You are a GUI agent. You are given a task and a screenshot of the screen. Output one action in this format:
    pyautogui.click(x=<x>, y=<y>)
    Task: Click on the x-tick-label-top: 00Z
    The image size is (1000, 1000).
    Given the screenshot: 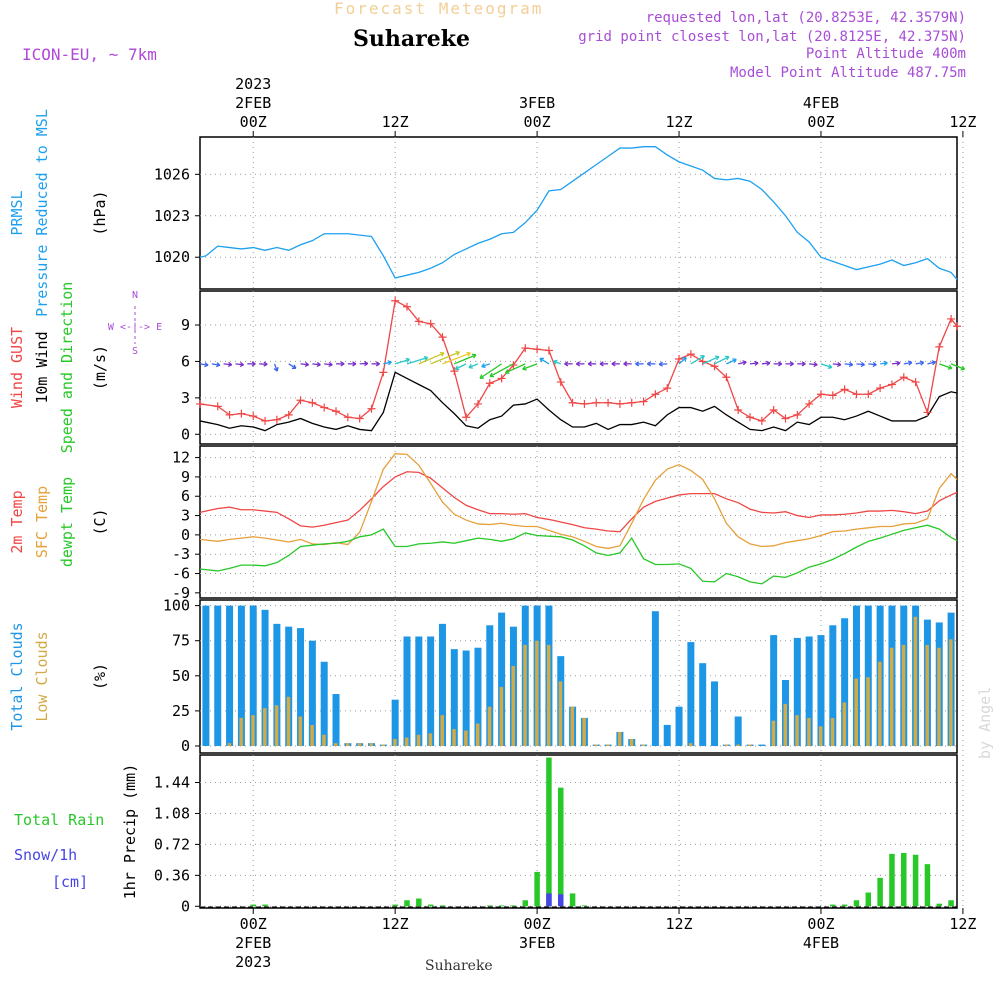 What is the action you would take?
    pyautogui.click(x=537, y=122)
    